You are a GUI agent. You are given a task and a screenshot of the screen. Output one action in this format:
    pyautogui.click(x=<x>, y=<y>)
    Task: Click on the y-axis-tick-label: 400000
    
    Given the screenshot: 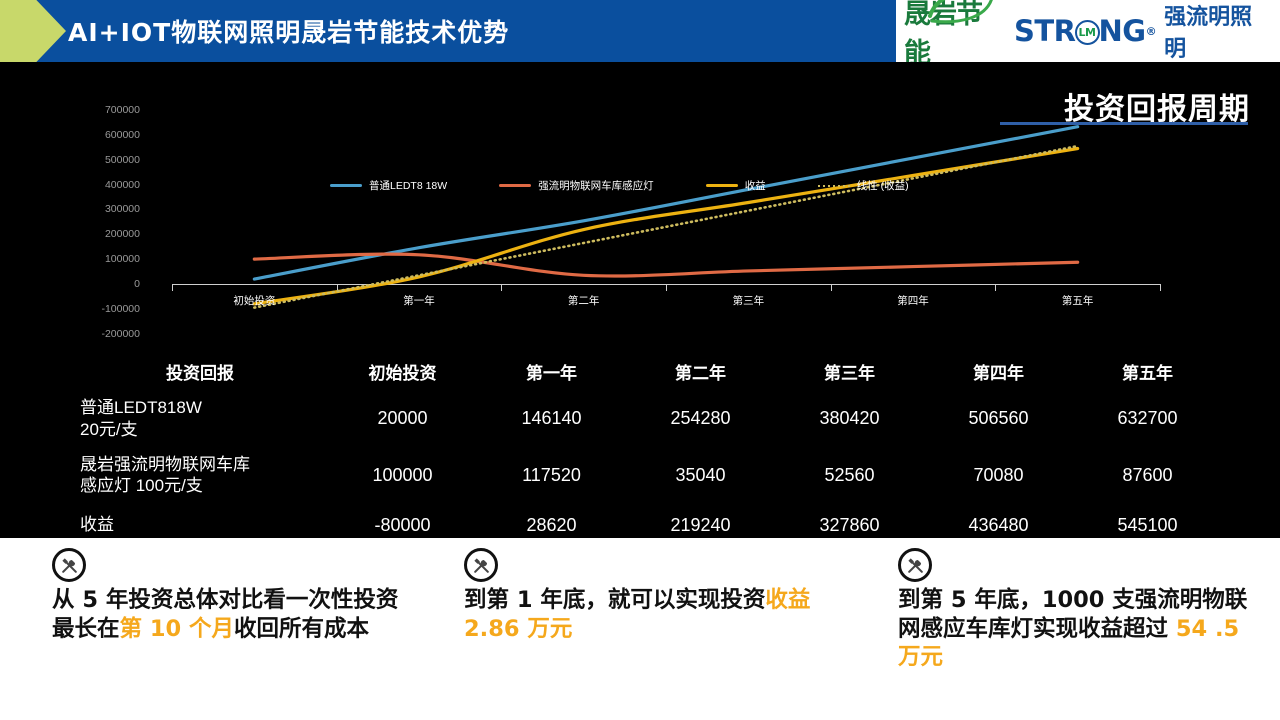 What is the action you would take?
    pyautogui.click(x=122, y=184)
    